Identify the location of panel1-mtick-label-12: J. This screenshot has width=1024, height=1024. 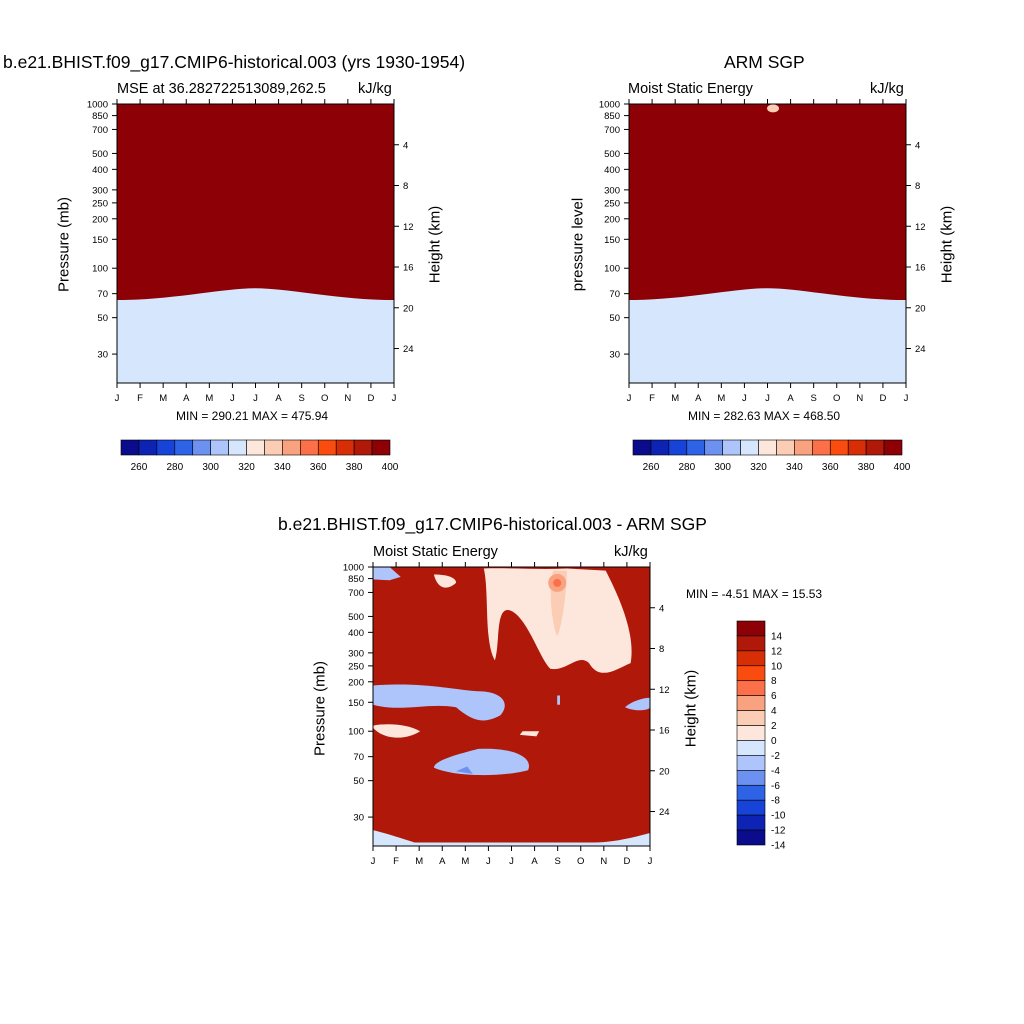
(394, 398).